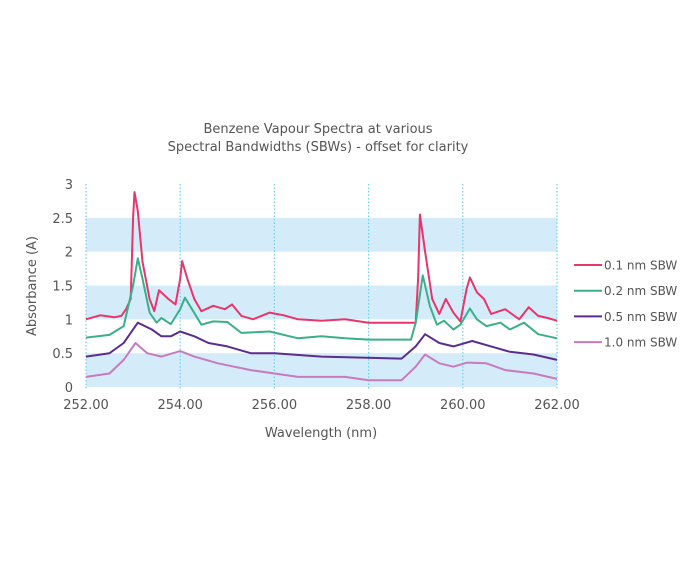 The image size is (700, 584). I want to click on y-tick-label: 1, so click(69, 320).